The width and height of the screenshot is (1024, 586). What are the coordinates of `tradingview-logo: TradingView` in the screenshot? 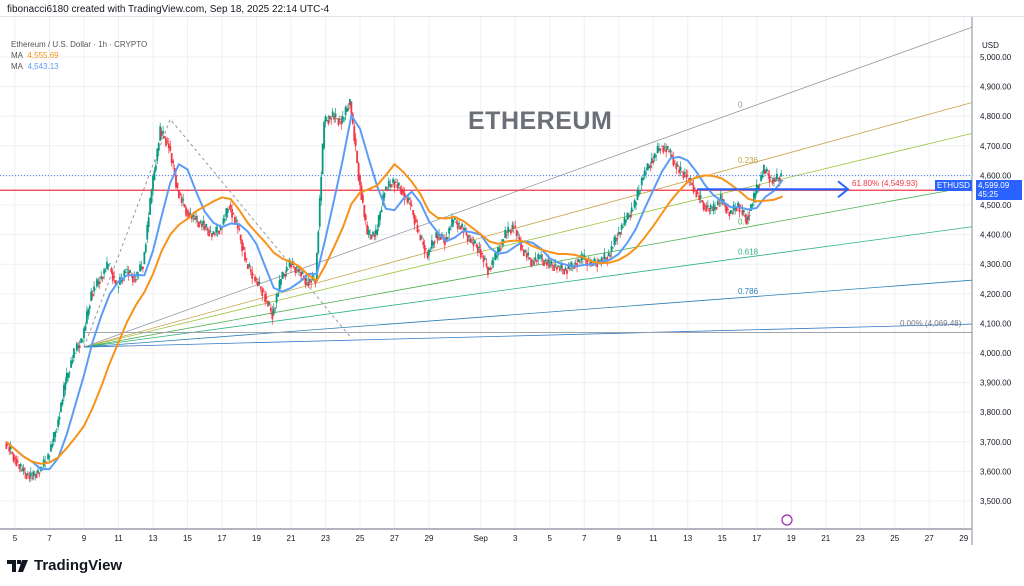 It's located at (64, 565).